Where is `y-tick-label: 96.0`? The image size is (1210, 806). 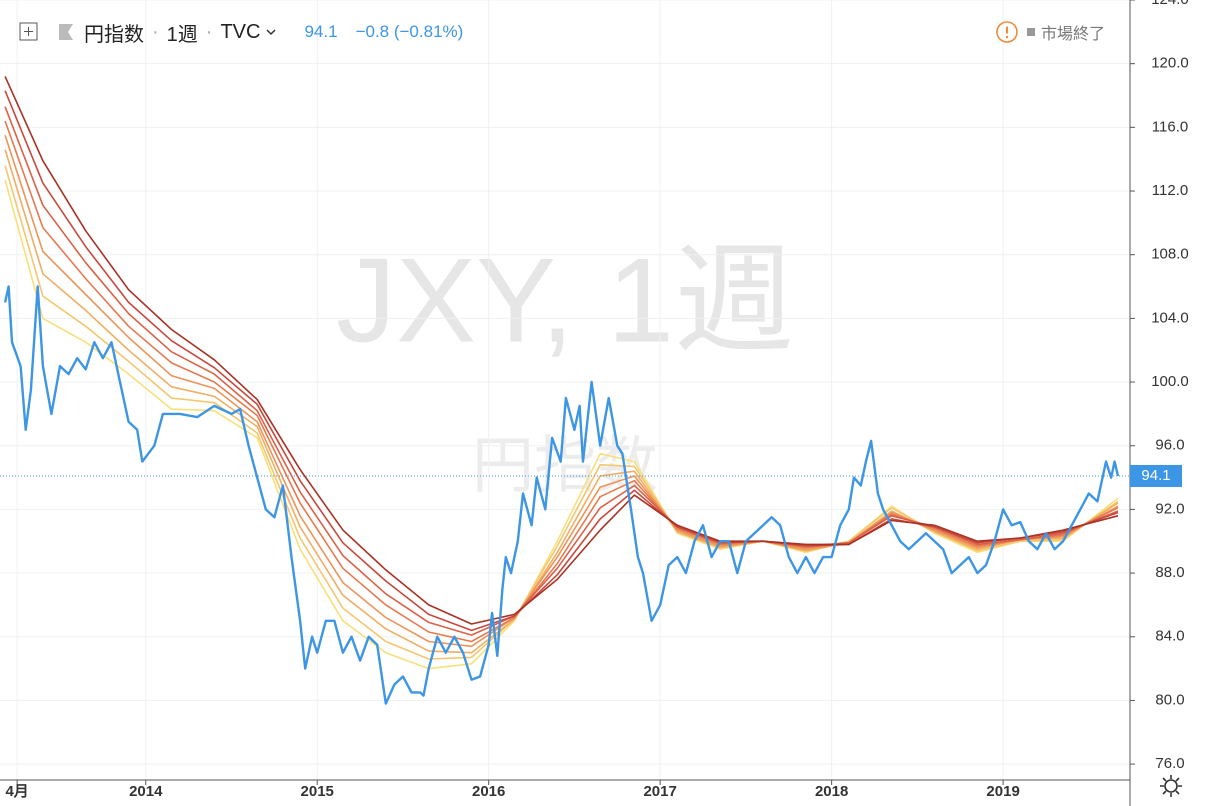
y-tick-label: 96.0 is located at coordinates (1169, 445).